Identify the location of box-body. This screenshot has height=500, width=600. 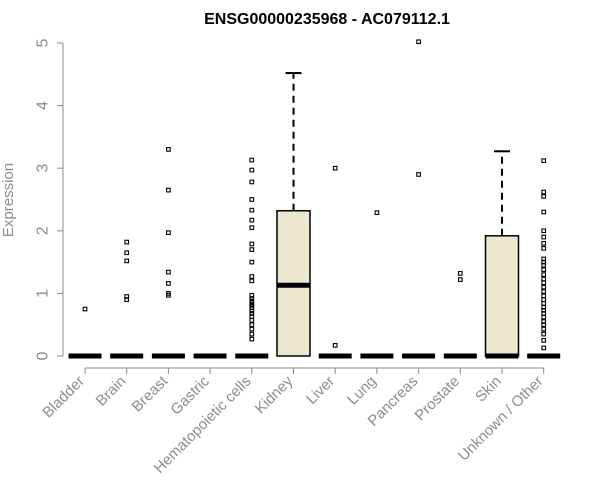
(502, 296).